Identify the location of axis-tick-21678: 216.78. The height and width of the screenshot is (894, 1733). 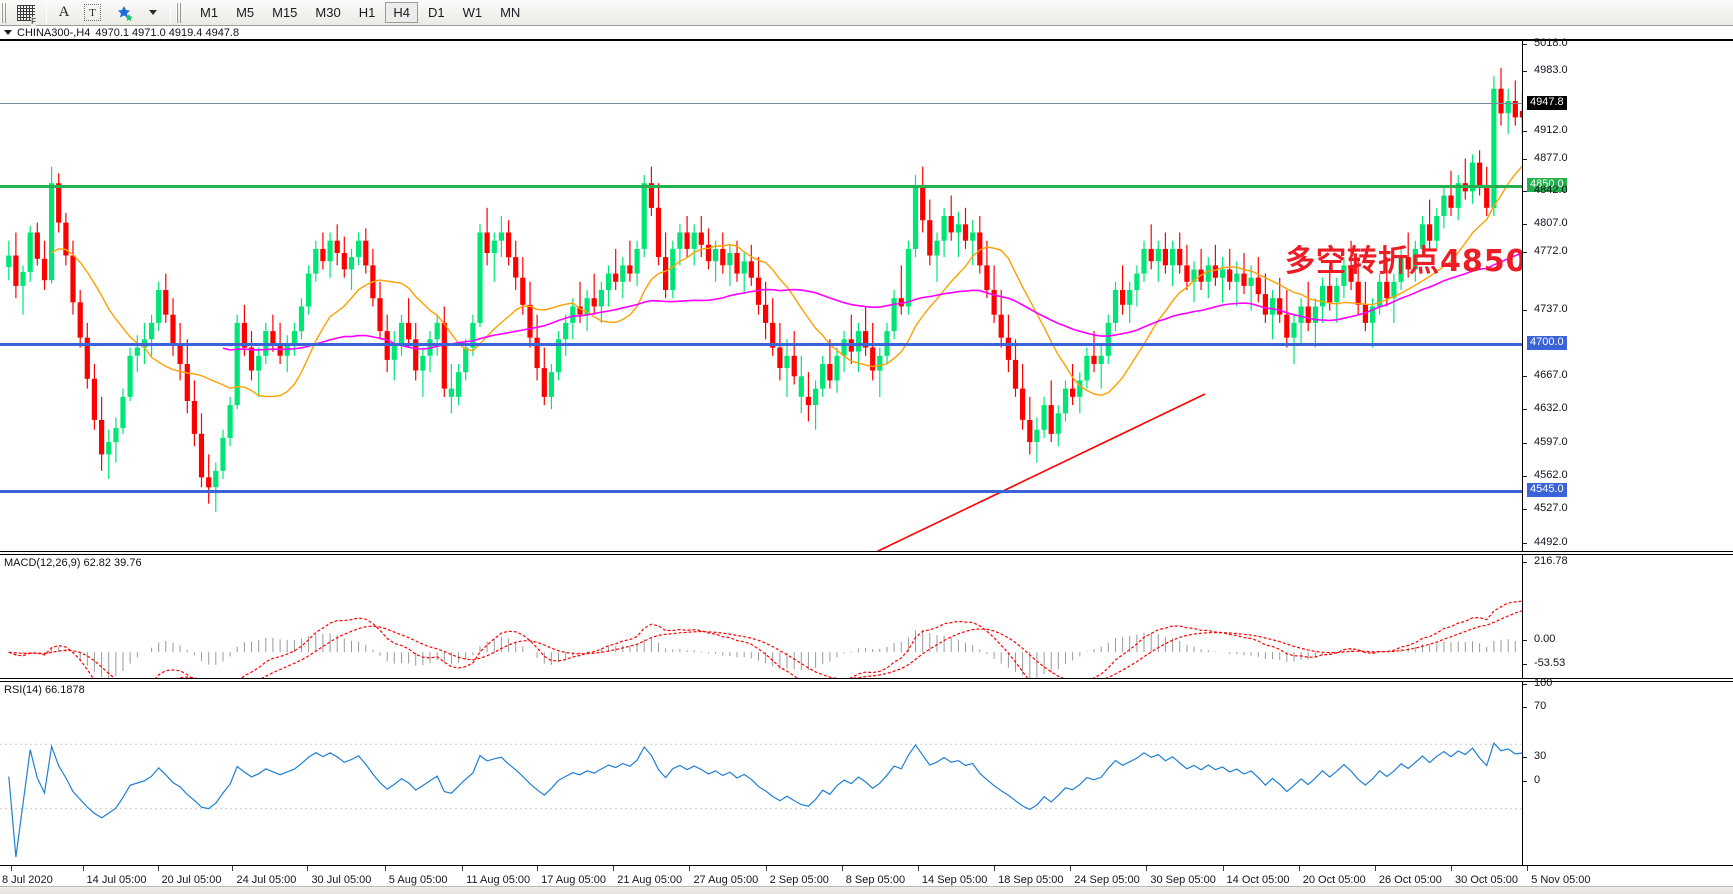
(1547, 562).